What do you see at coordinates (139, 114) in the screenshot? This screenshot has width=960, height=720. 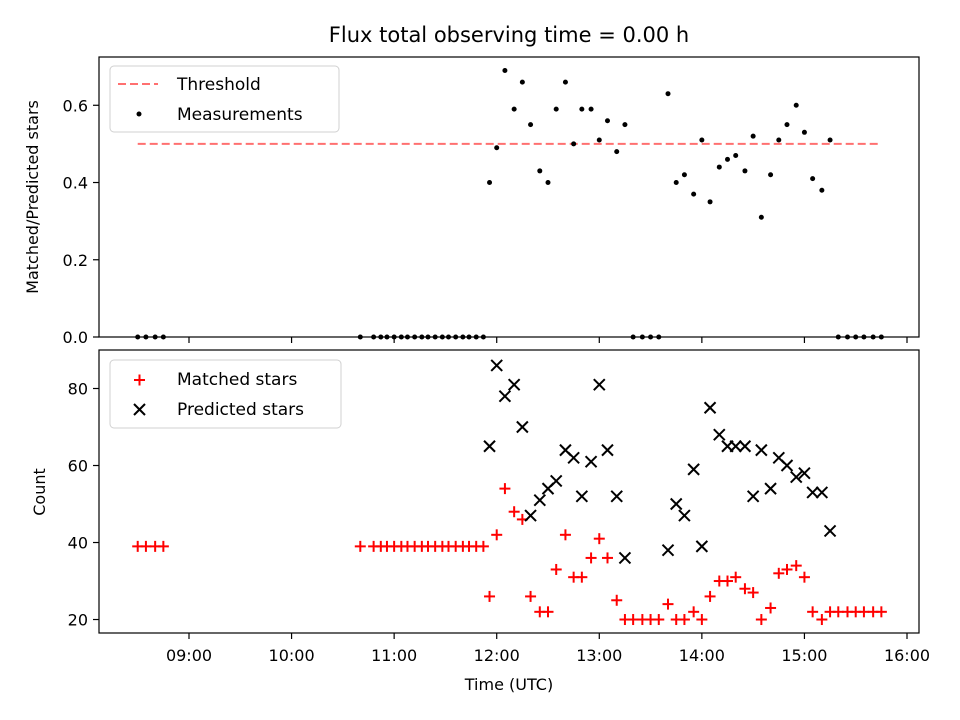 I see `legend-measurements-swatch` at bounding box center [139, 114].